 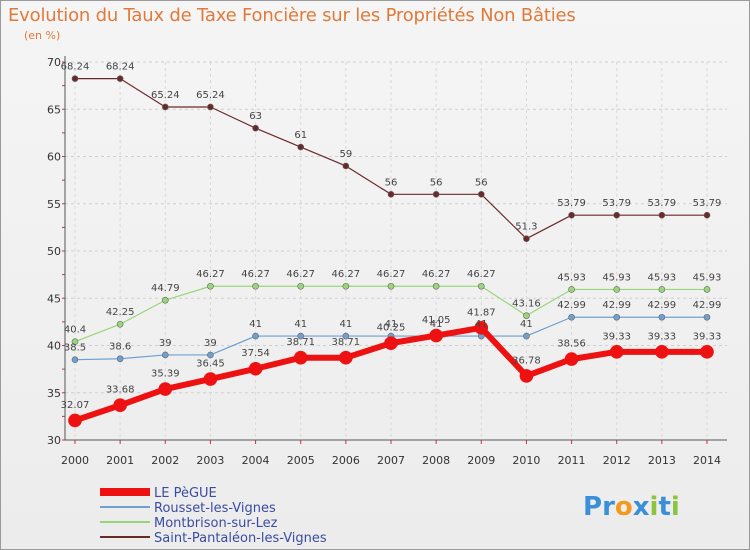 What do you see at coordinates (592, 507) in the screenshot?
I see `logo-letter: P` at bounding box center [592, 507].